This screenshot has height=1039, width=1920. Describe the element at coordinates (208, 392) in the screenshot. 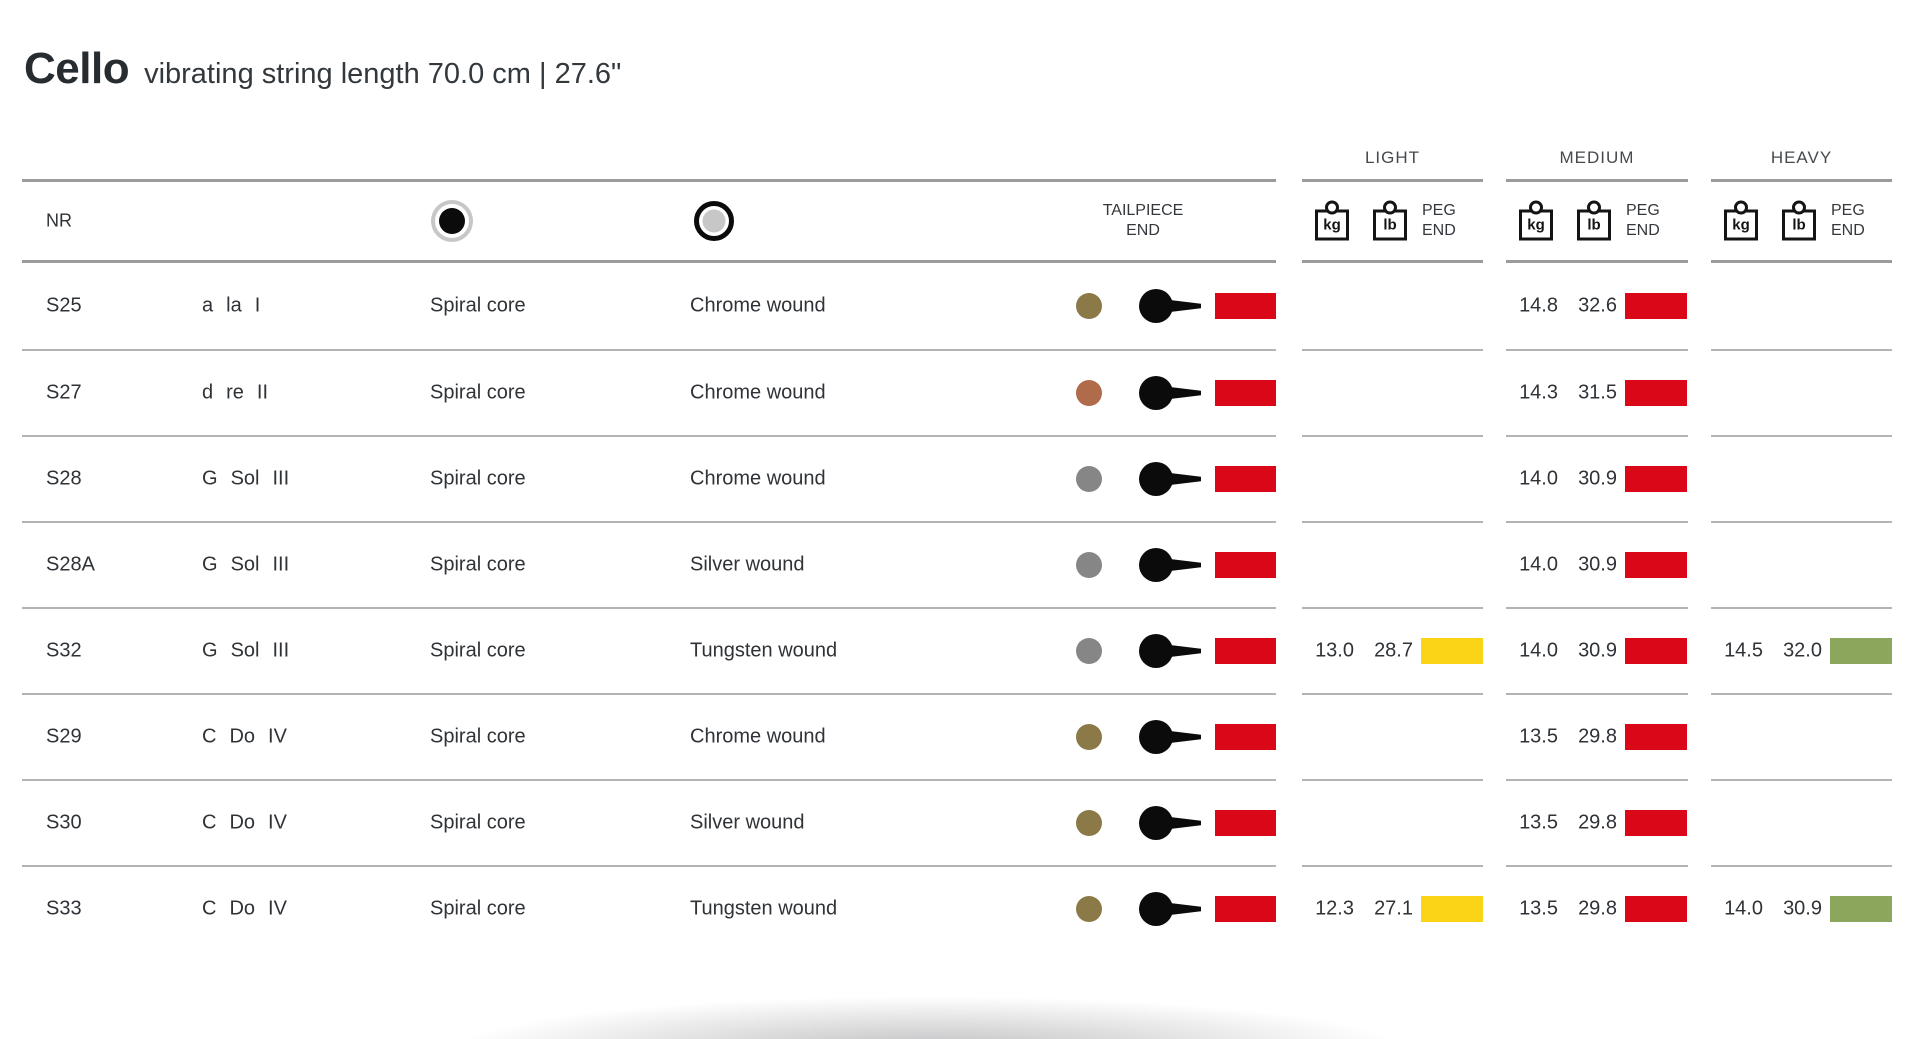

I see `note-letter: d` at that location.